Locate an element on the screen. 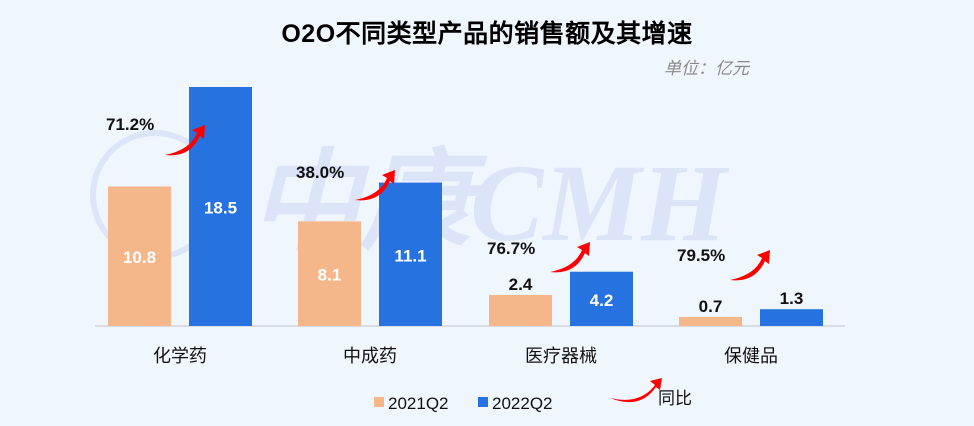 The width and height of the screenshot is (974, 426). data-label: 1.3 is located at coordinates (792, 298).